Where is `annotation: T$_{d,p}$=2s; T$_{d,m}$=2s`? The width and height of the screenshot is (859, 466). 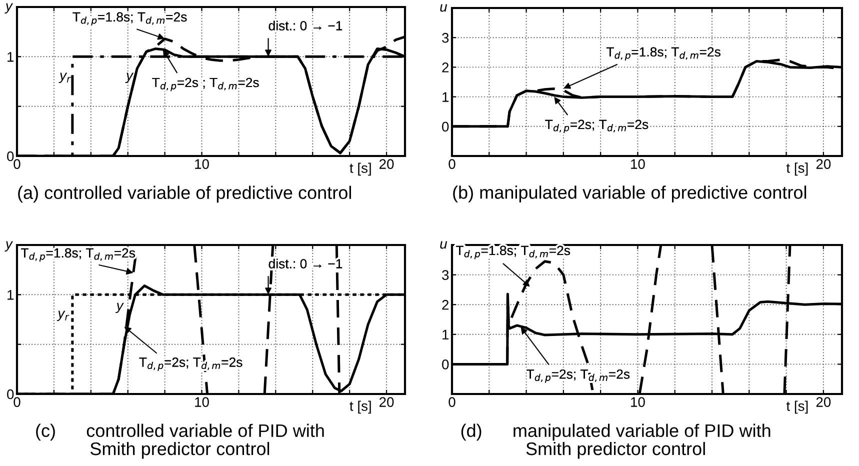 annotation: T$_{d,p}$=2s; T$_{d,m}$=2s is located at coordinates (596, 127).